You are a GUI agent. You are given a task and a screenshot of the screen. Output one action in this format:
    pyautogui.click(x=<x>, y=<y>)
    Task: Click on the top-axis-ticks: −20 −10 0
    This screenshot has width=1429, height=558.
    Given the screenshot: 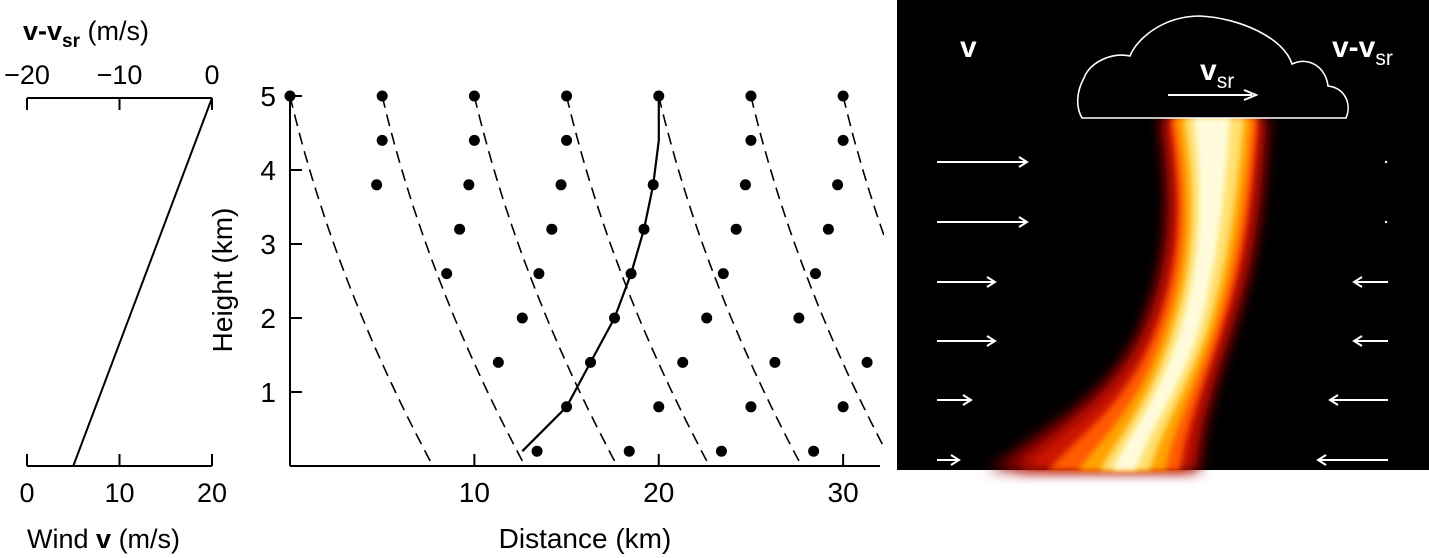 What is the action you would take?
    pyautogui.click(x=112, y=85)
    